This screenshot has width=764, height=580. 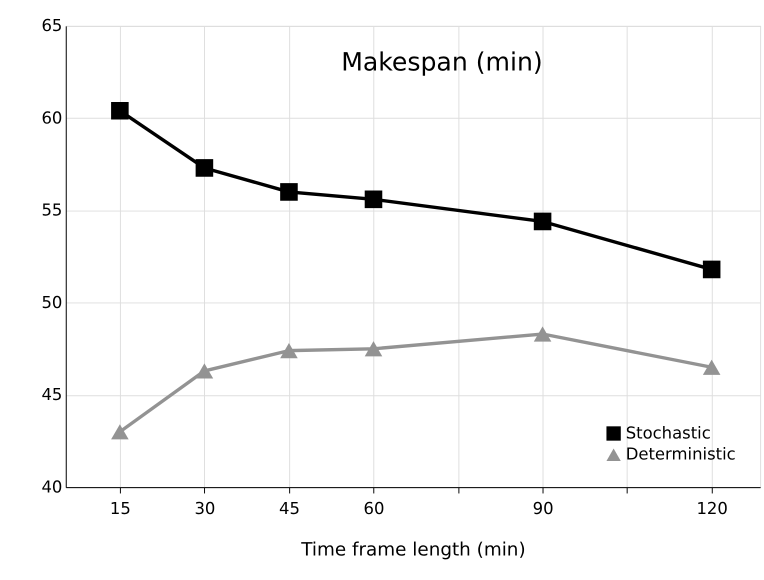 I want to click on x-tick-label: 15, so click(x=120, y=508).